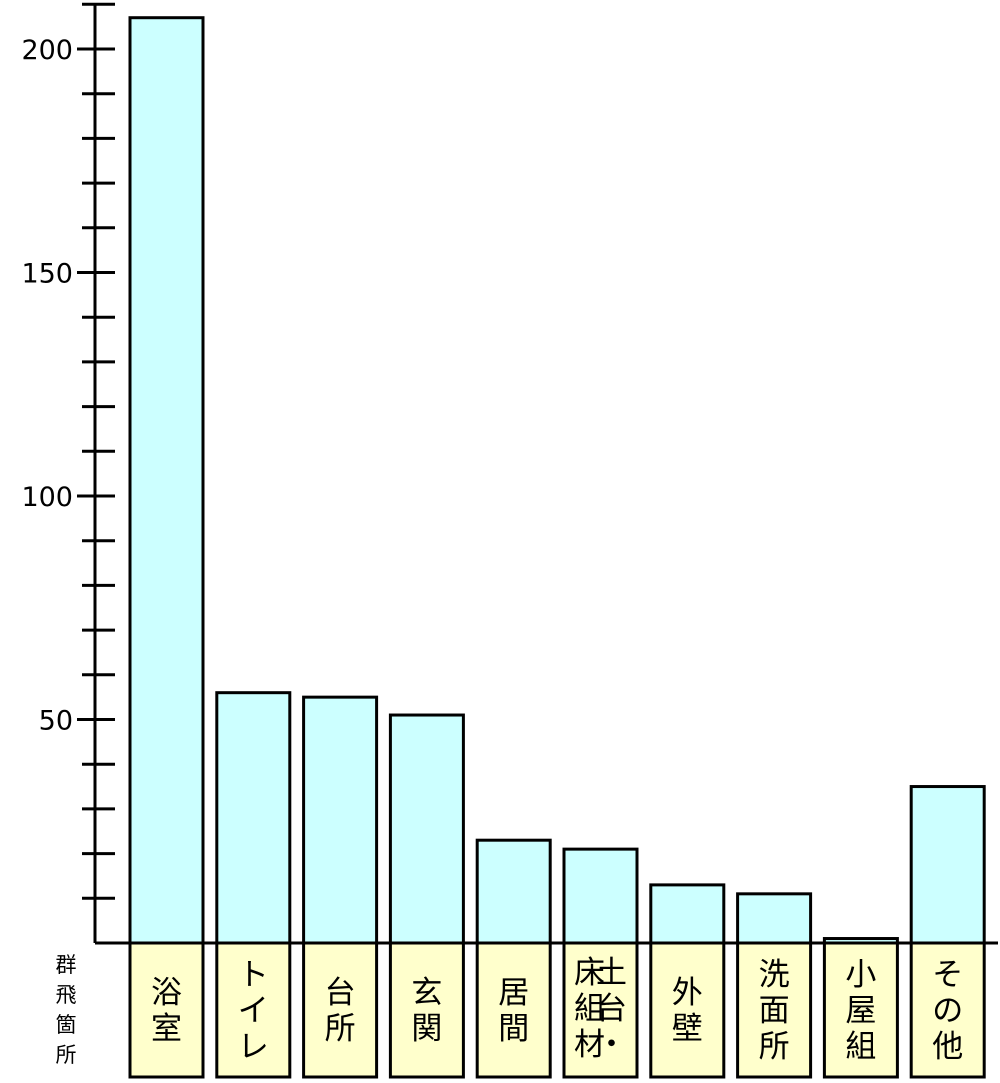 The image size is (1000, 1083). I want to click on category-label: 洗面所, so click(774, 1011).